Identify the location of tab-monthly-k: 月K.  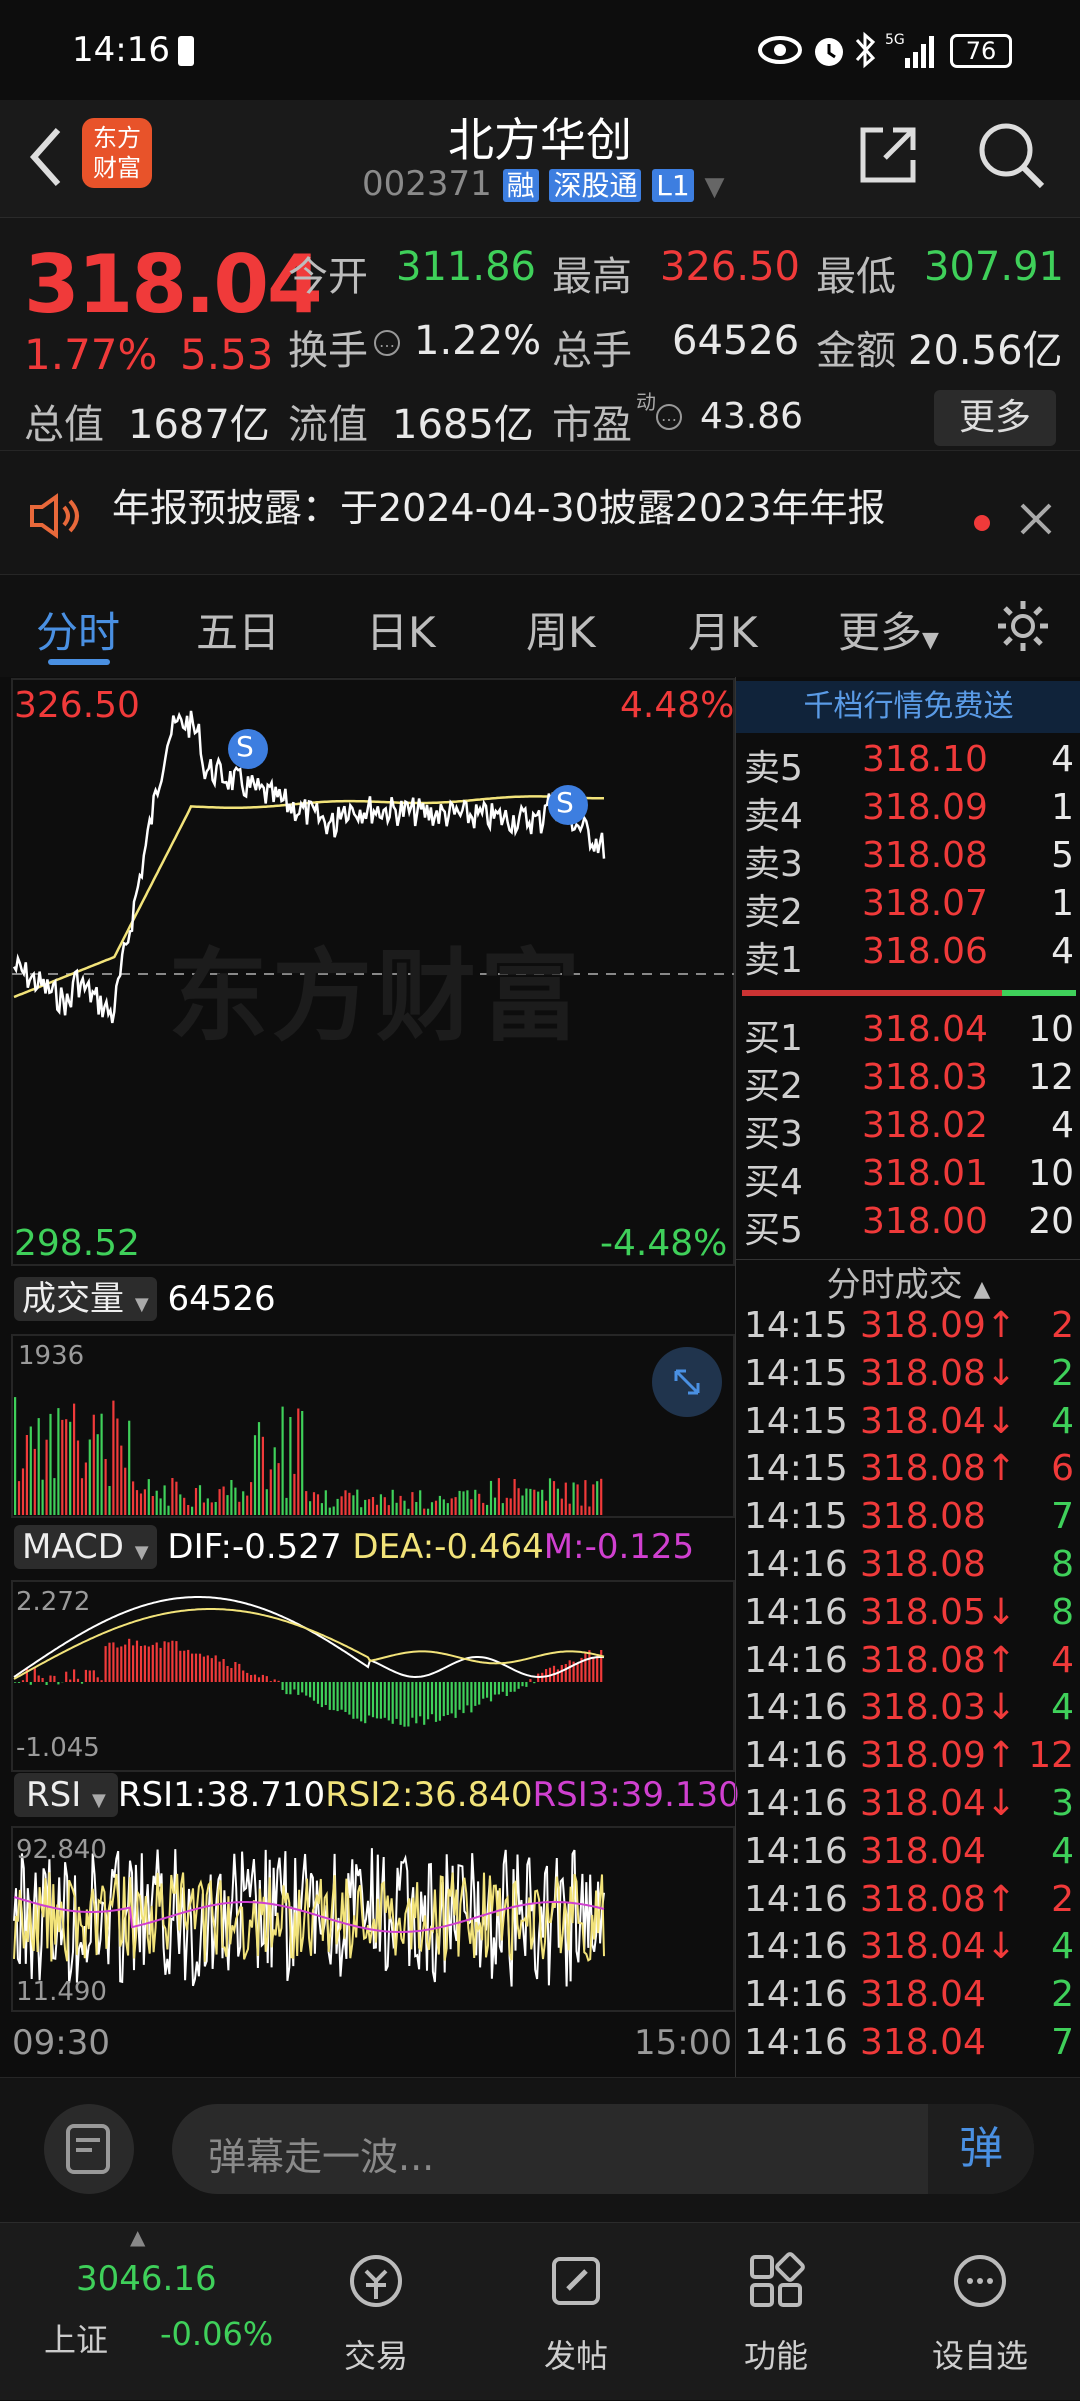
(723, 629).